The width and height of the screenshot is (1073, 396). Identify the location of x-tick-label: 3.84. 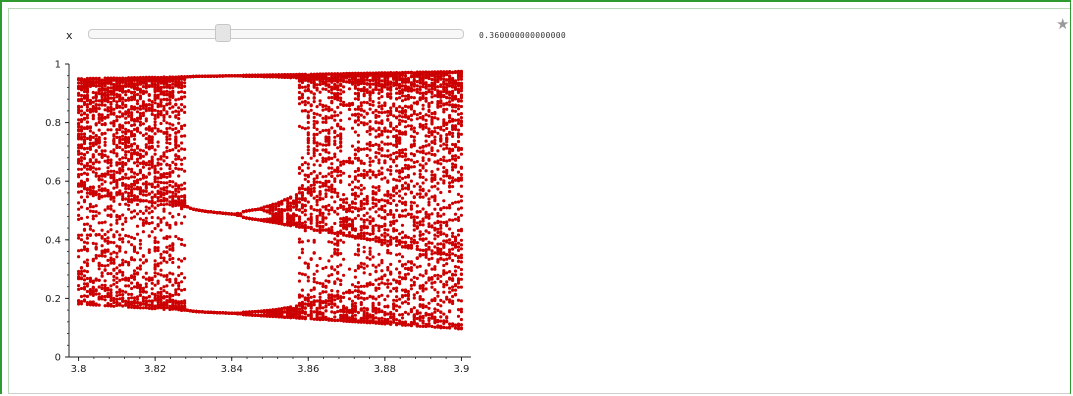
(232, 369).